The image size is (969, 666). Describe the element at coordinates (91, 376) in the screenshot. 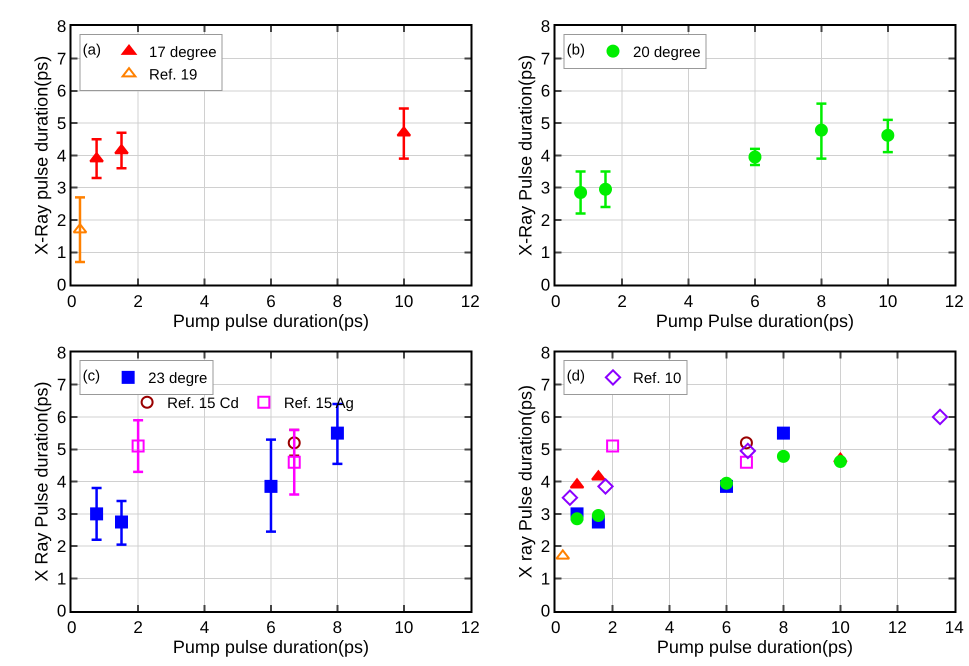

I see `legend-title: (c)` at that location.